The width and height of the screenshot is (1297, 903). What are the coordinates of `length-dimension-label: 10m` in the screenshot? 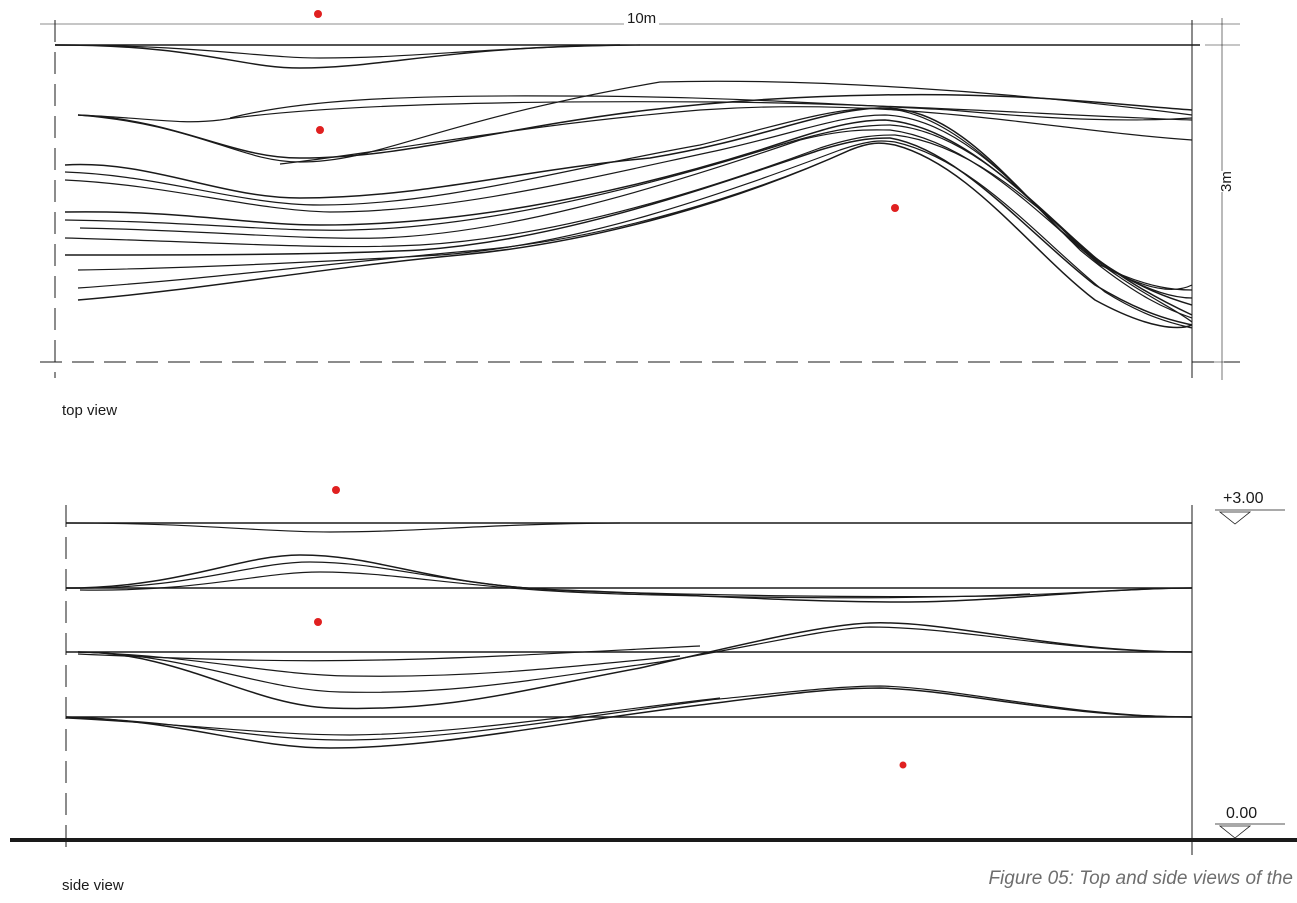 It's located at (642, 18).